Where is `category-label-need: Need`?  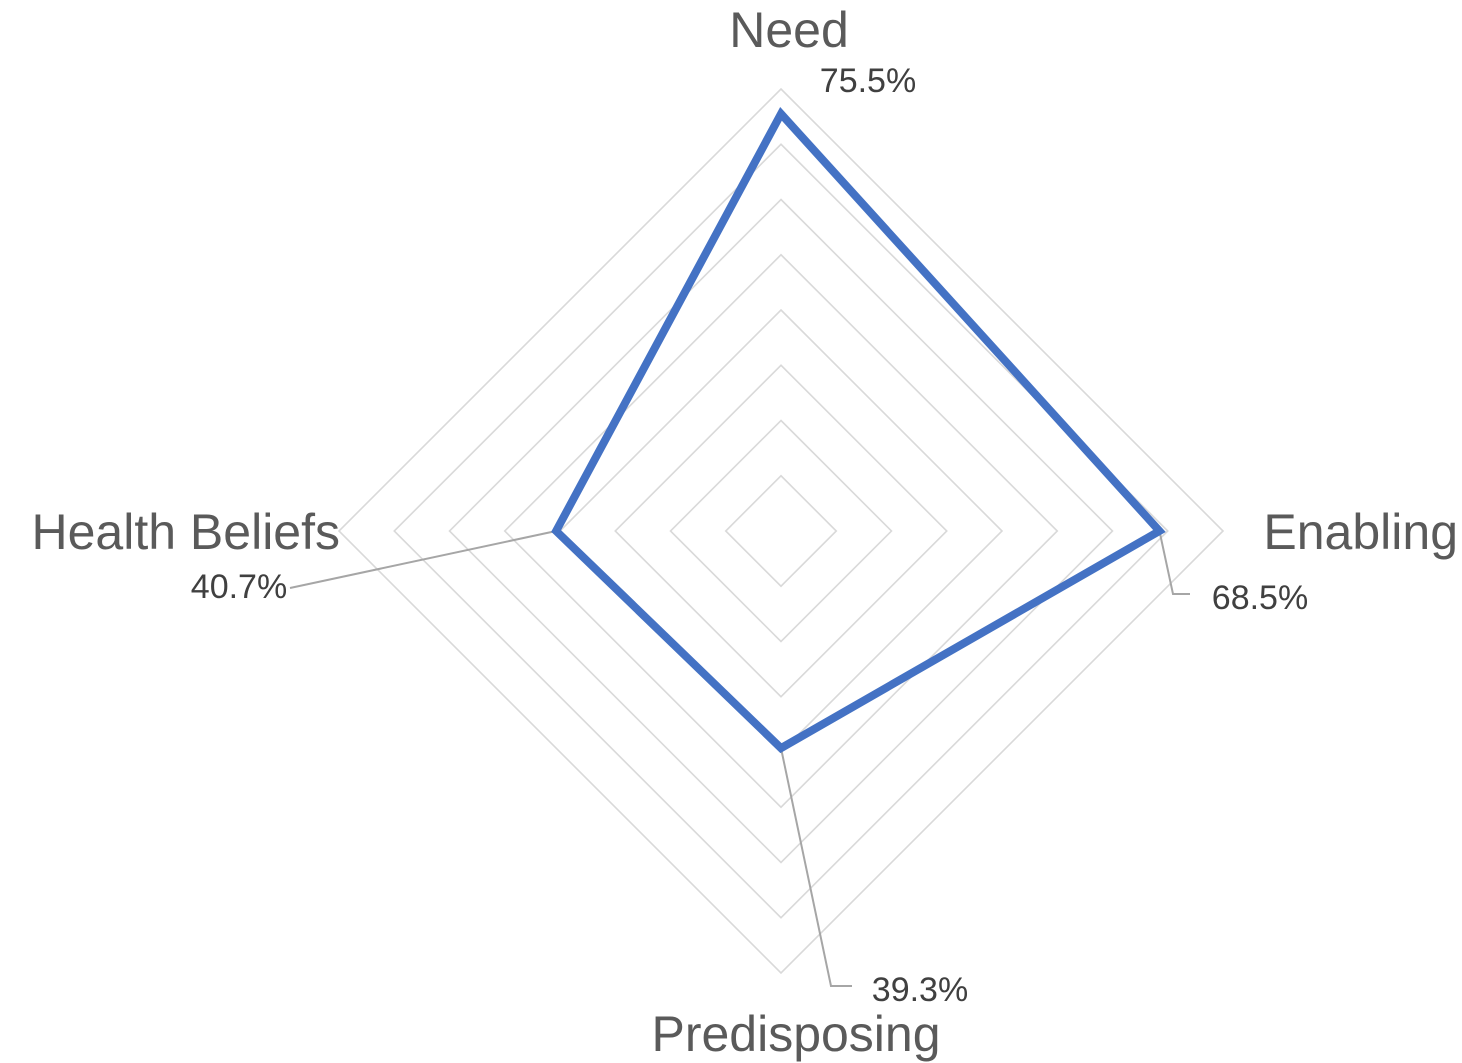
category-label-need: Need is located at coordinates (789, 30).